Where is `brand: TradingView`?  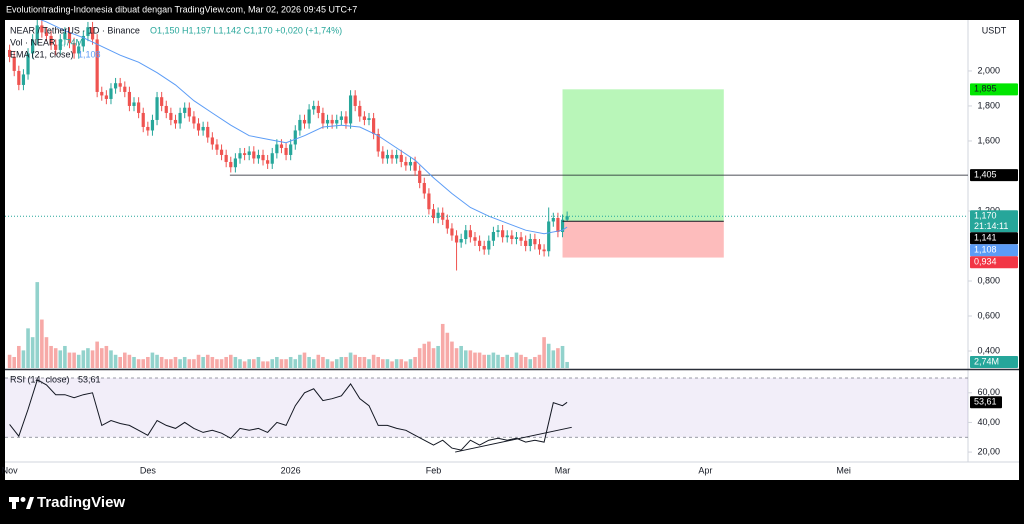 brand: TradingView is located at coordinates (81, 502).